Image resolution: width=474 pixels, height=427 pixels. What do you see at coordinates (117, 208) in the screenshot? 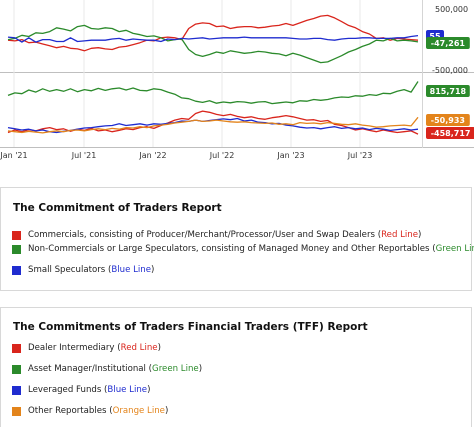
I see `cot-legend-title: The Commitment of Traders Report` at bounding box center [117, 208].